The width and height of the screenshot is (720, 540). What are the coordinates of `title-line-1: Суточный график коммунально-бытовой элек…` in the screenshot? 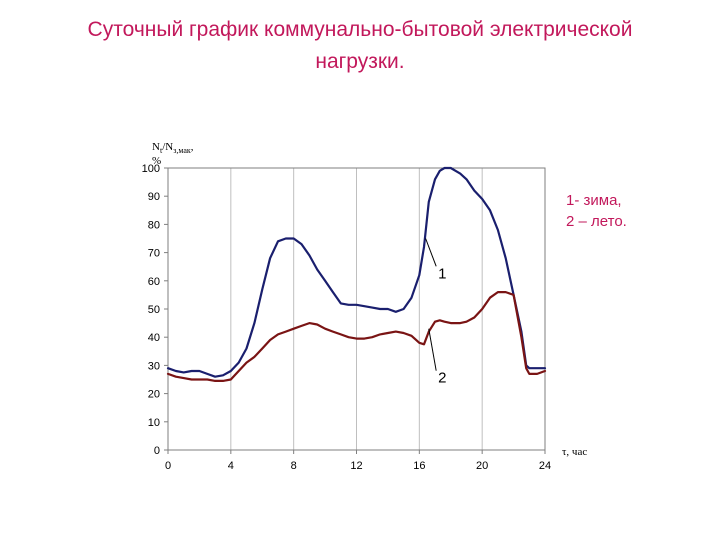 It's located at (360, 29).